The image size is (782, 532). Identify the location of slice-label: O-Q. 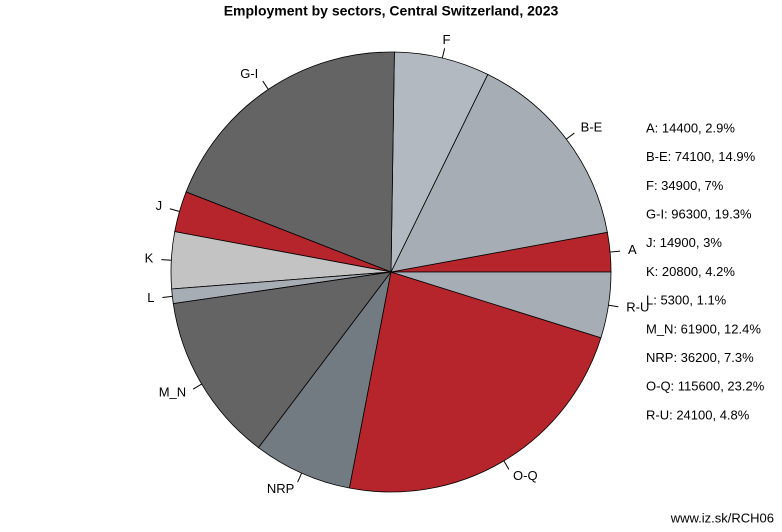
(525, 475).